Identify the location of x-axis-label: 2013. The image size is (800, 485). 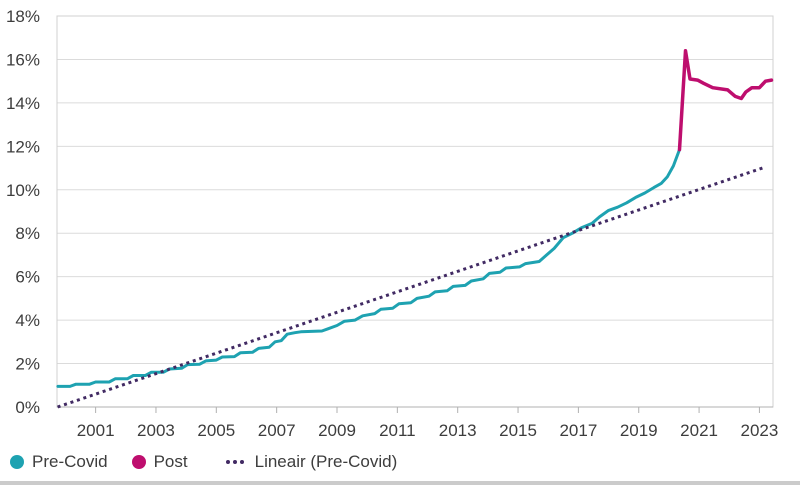
(458, 430).